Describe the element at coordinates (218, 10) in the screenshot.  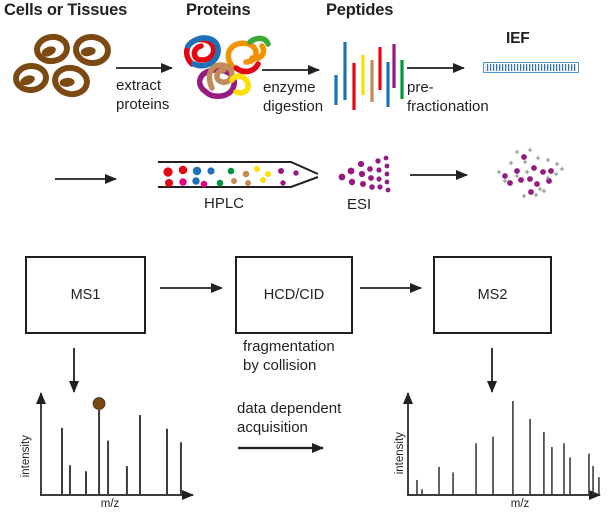
I see `proteins-title: Proteins` at that location.